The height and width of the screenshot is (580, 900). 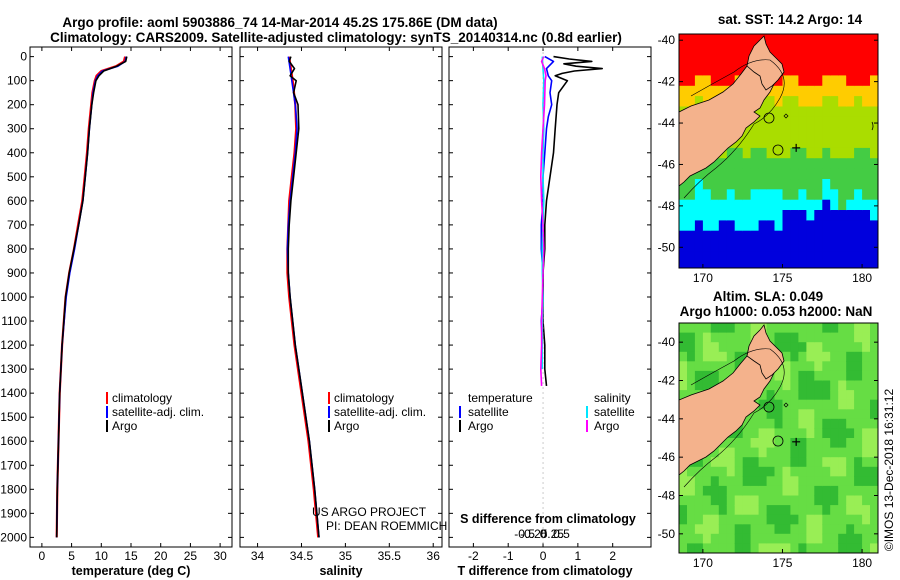 I want to click on latitude-tick-label: -50, so click(x=667, y=247).